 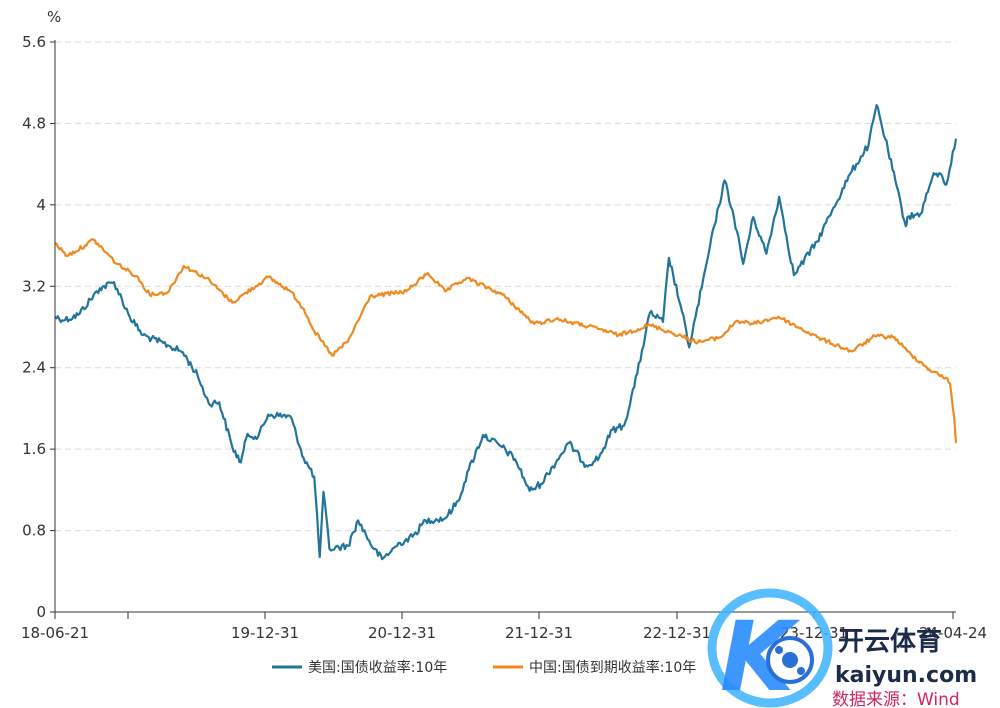 I want to click on y-tick-label: 4.8, so click(x=34, y=123).